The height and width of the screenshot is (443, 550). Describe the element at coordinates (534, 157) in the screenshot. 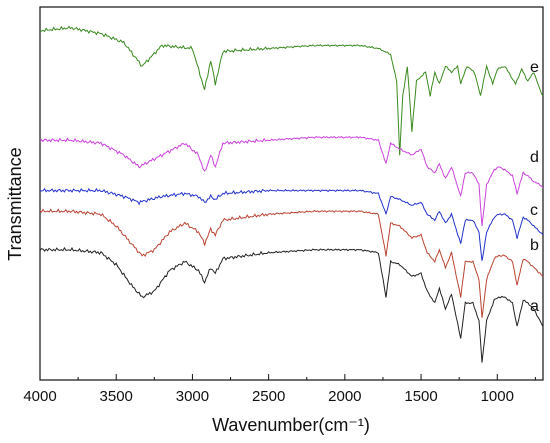

I see `series-label-d: d` at that location.